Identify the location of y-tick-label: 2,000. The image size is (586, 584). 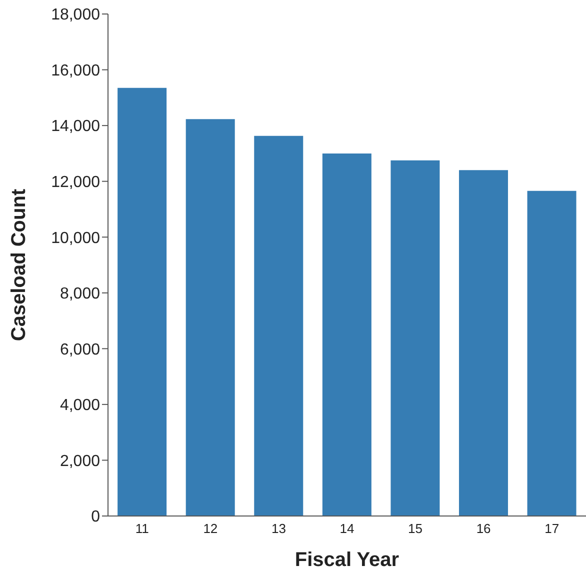
(80, 461).